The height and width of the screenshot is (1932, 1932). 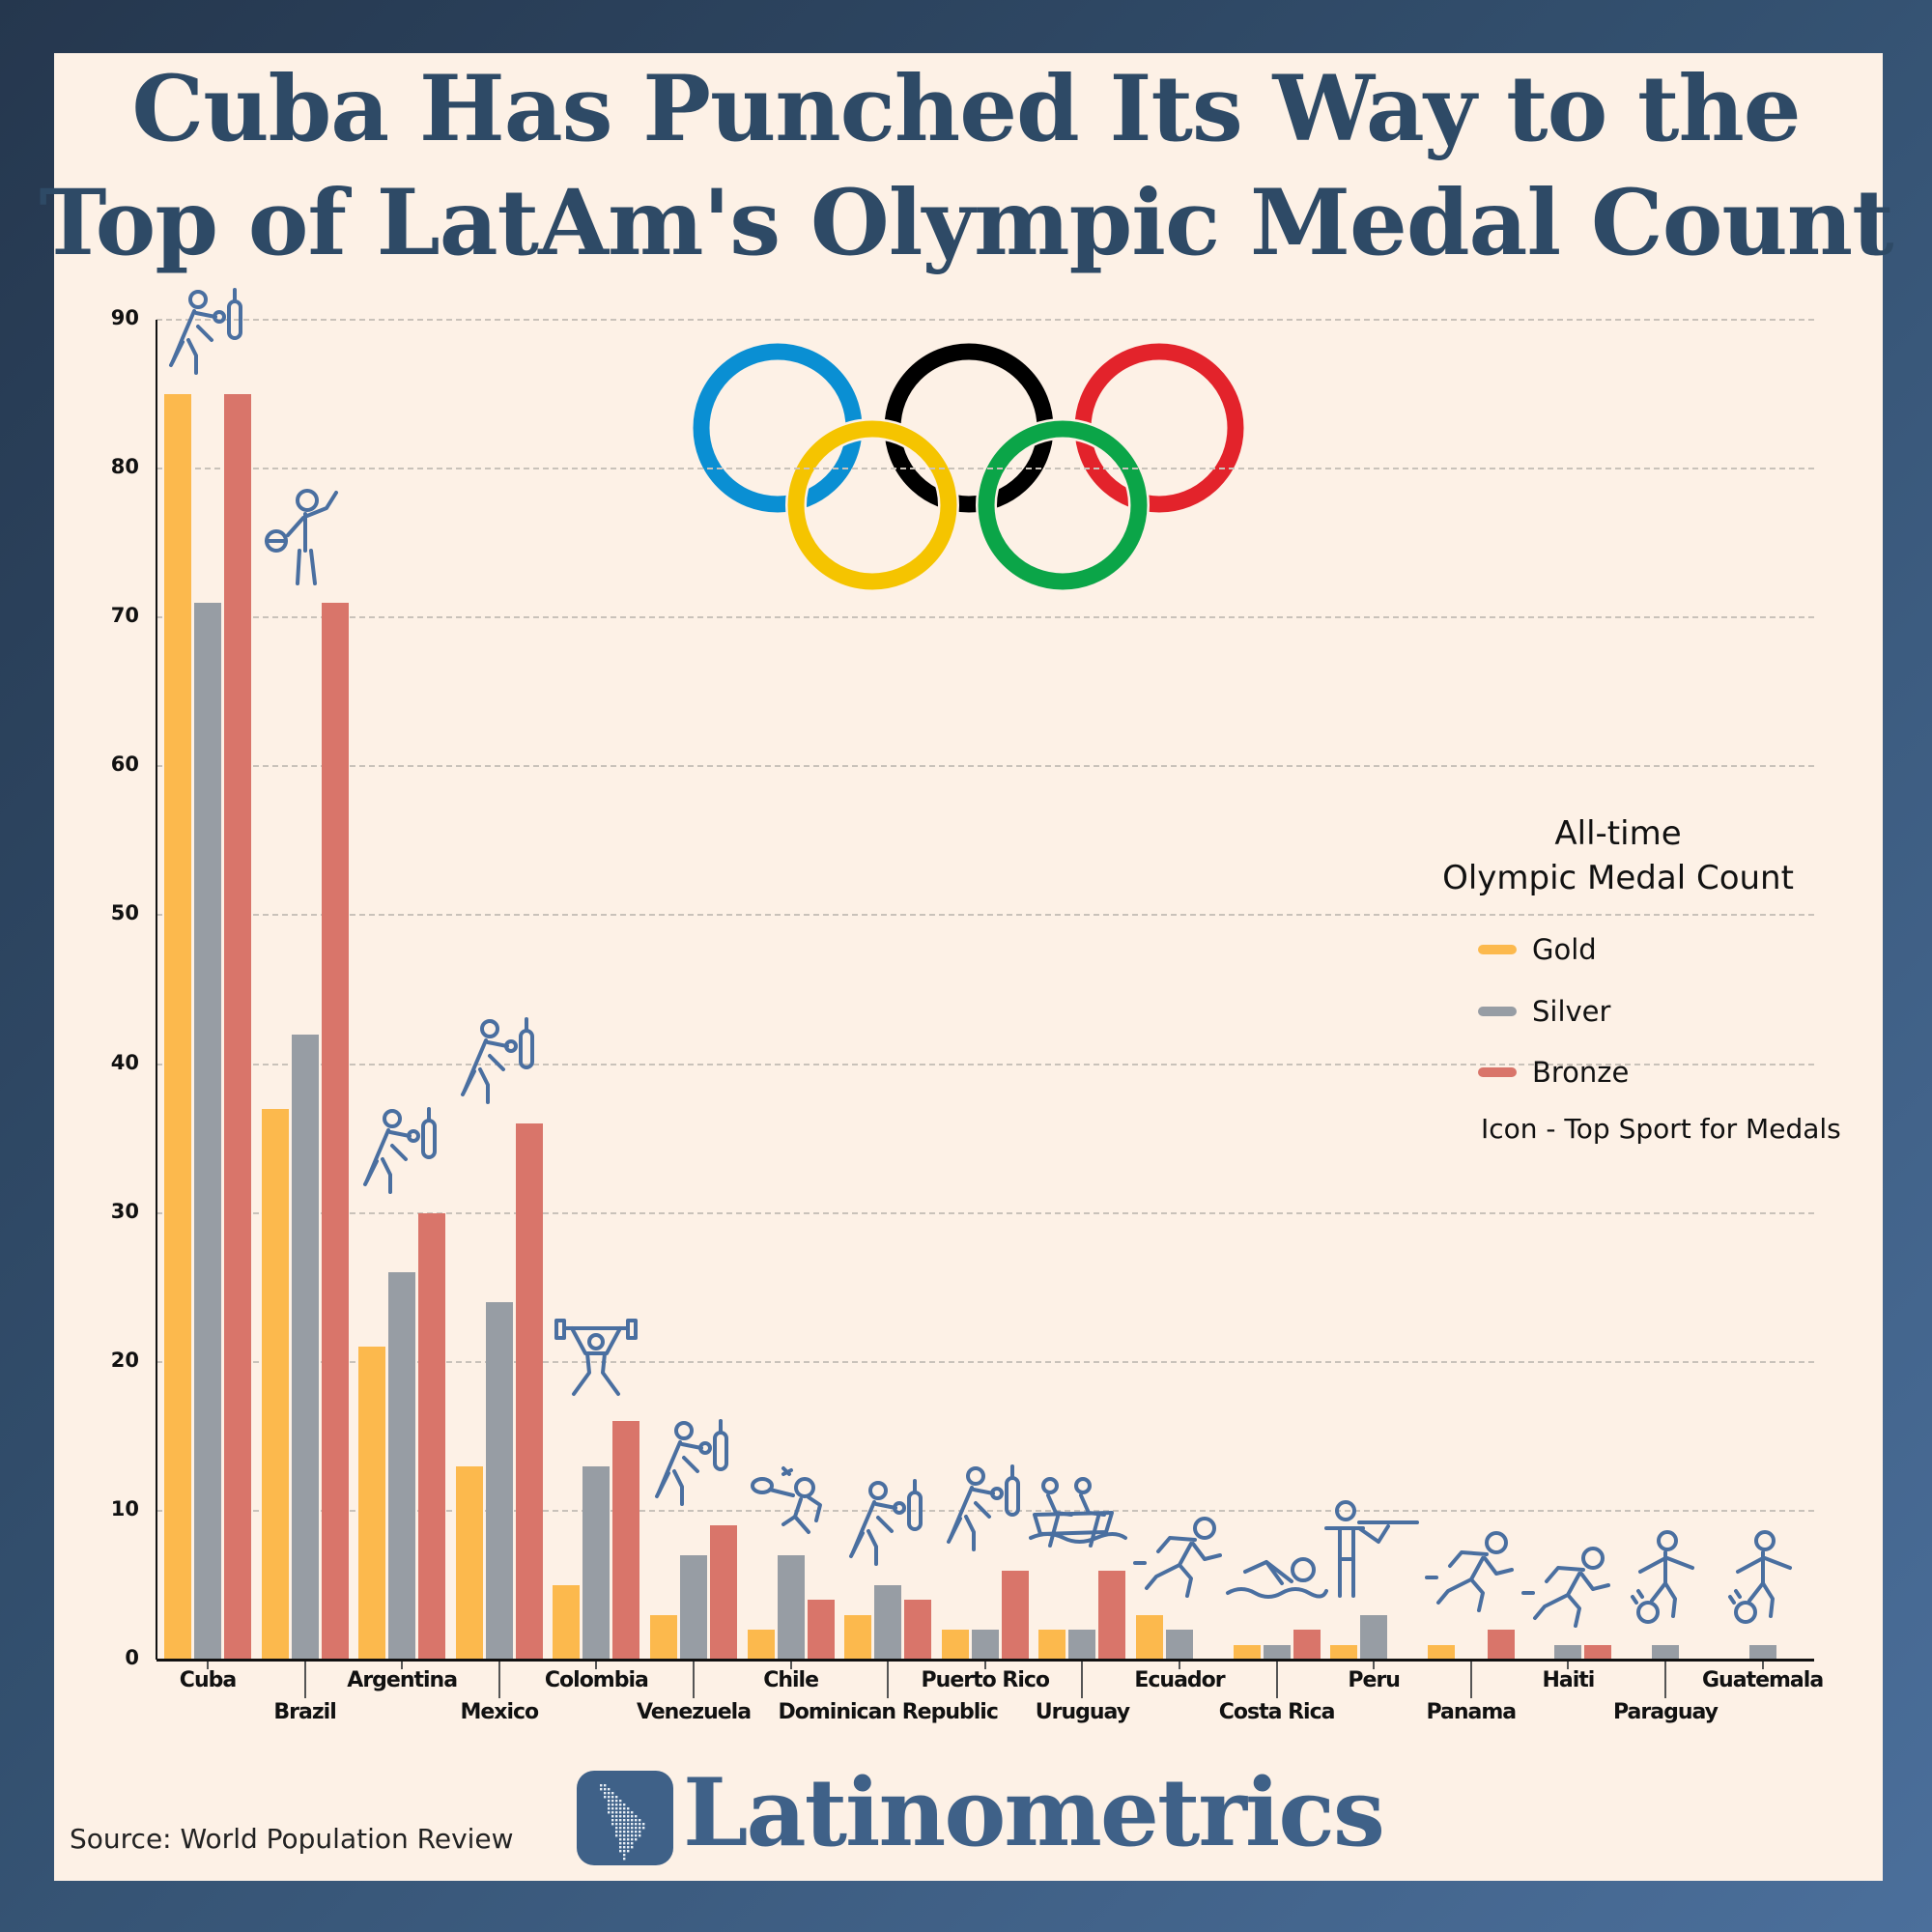 I want to click on x-tick-label: Brazil, so click(x=304, y=1712).